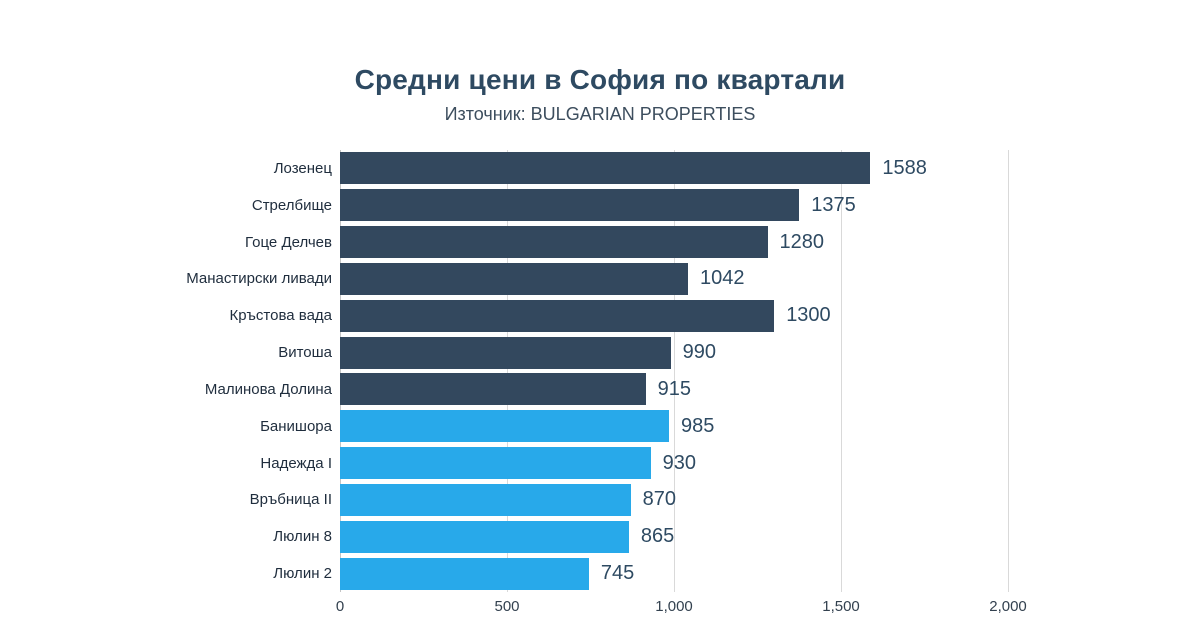  What do you see at coordinates (280, 316) in the screenshot?
I see `category-label: Кръстова вада` at bounding box center [280, 316].